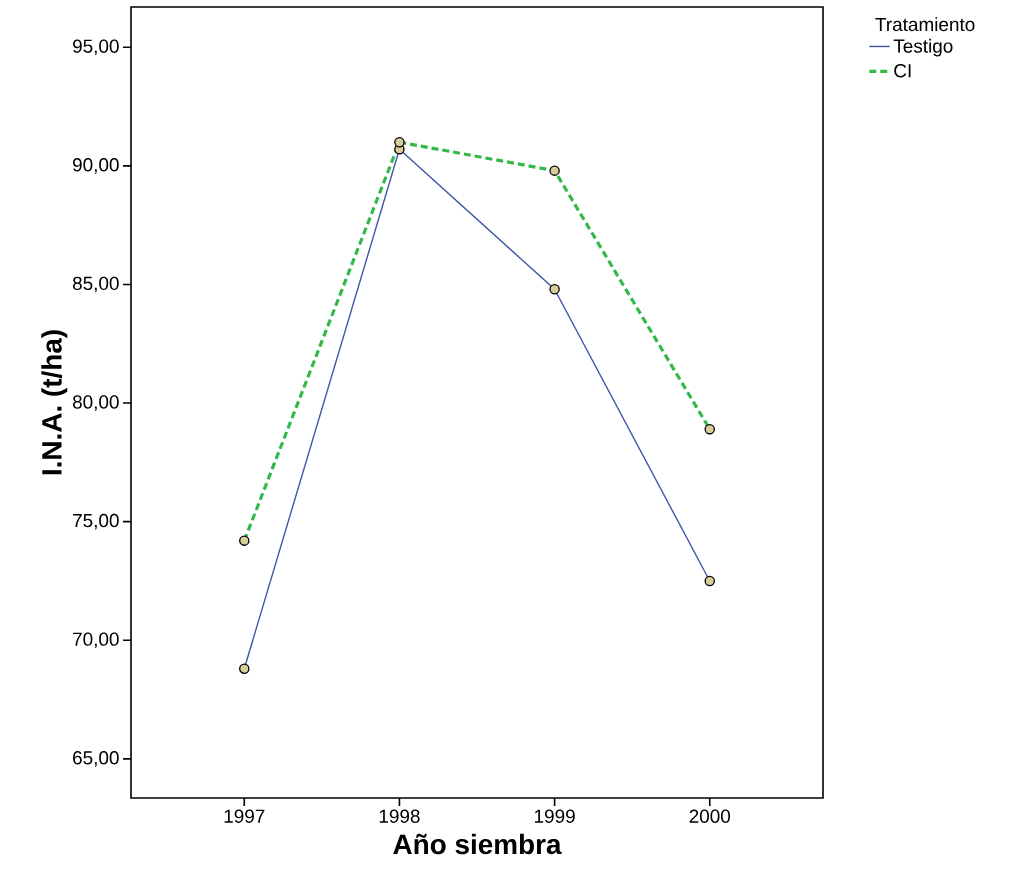 This screenshot has width=1033, height=890. What do you see at coordinates (244, 816) in the screenshot?
I see `x-tick-label: 1997` at bounding box center [244, 816].